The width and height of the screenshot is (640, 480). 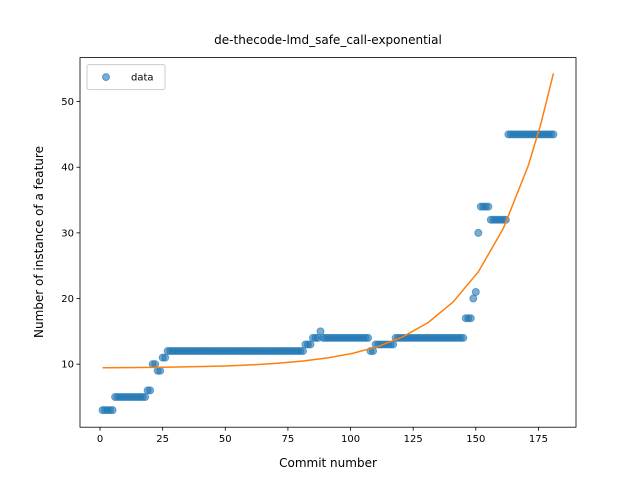 I want to click on x-tick-label: 125, so click(x=413, y=439).